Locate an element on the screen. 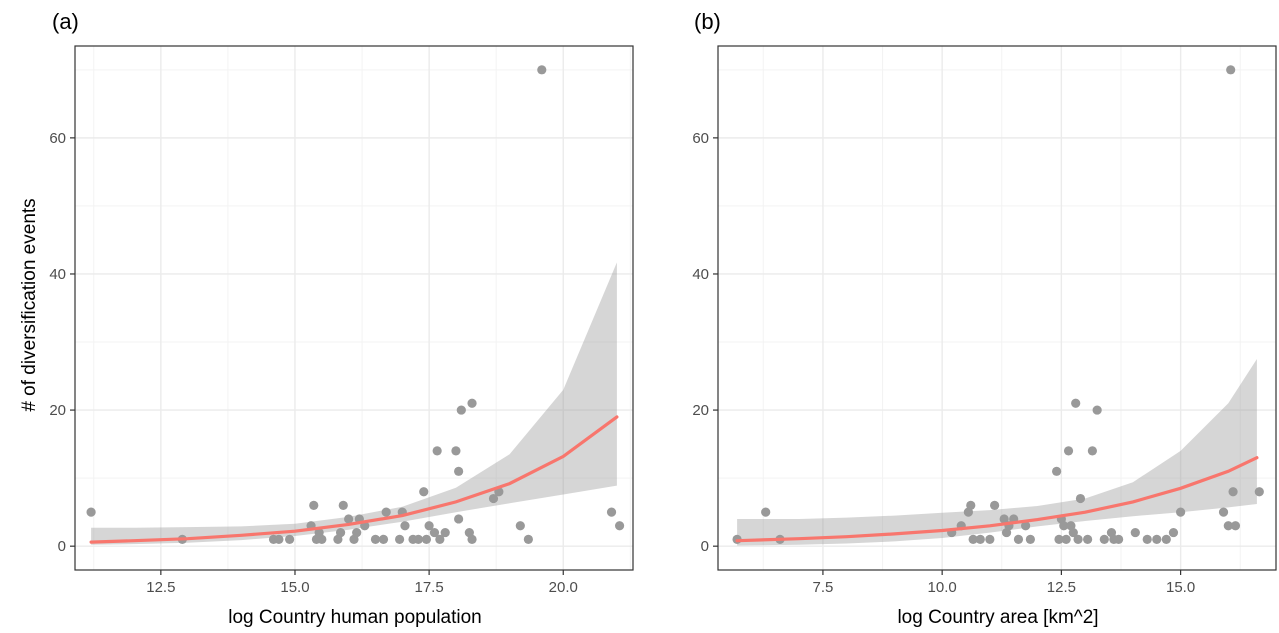 The height and width of the screenshot is (633, 1279). x-tick-label: 7.5 is located at coordinates (822, 587).